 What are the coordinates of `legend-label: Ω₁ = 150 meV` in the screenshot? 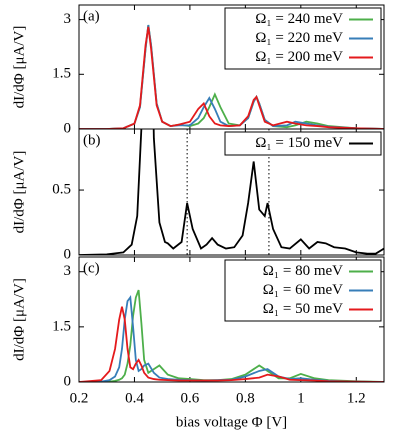 It's located at (299, 143).